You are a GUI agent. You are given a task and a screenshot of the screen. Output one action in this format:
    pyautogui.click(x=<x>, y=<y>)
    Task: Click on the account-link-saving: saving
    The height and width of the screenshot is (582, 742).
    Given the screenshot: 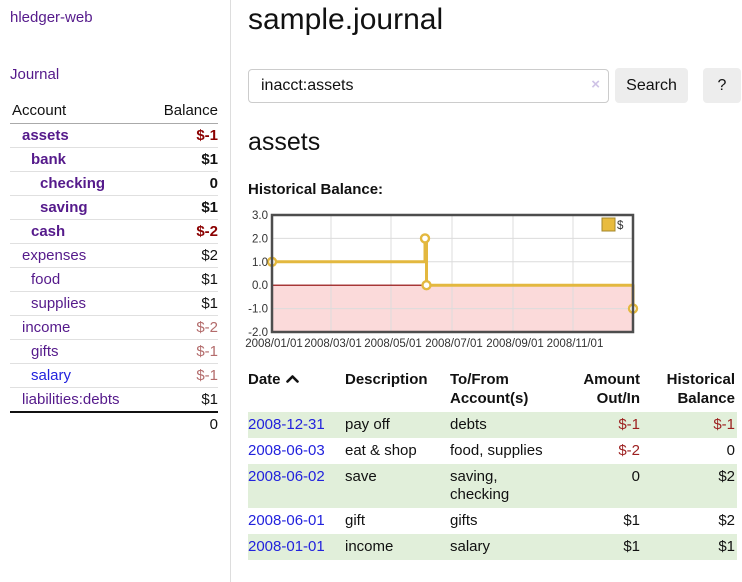 What is the action you would take?
    pyautogui.click(x=64, y=207)
    